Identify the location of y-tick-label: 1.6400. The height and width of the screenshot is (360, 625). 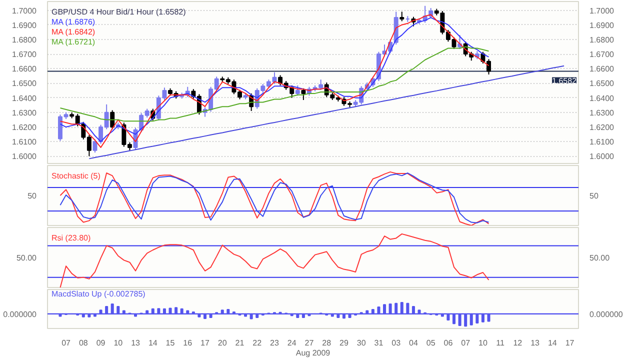
(25, 98).